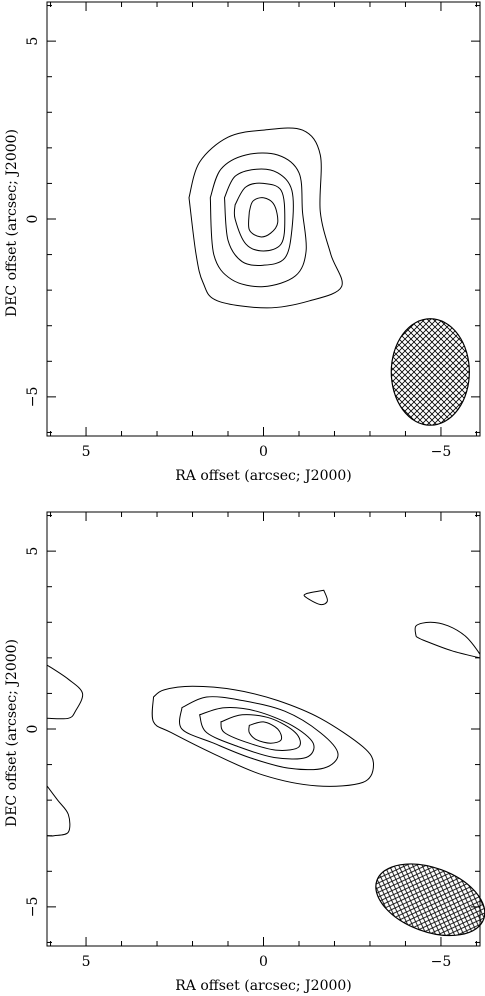 The width and height of the screenshot is (485, 996). I want to click on contour-group, so click(265, 218).